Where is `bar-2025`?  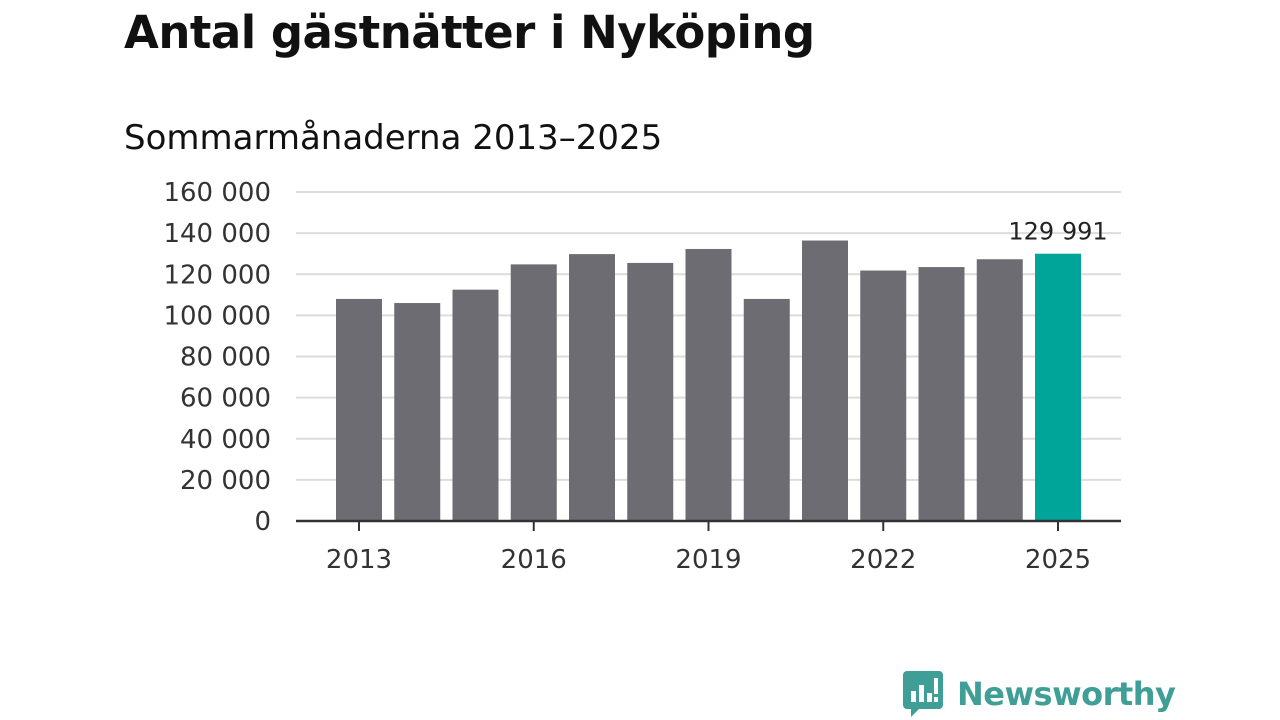 bar-2025 is located at coordinates (1058, 387).